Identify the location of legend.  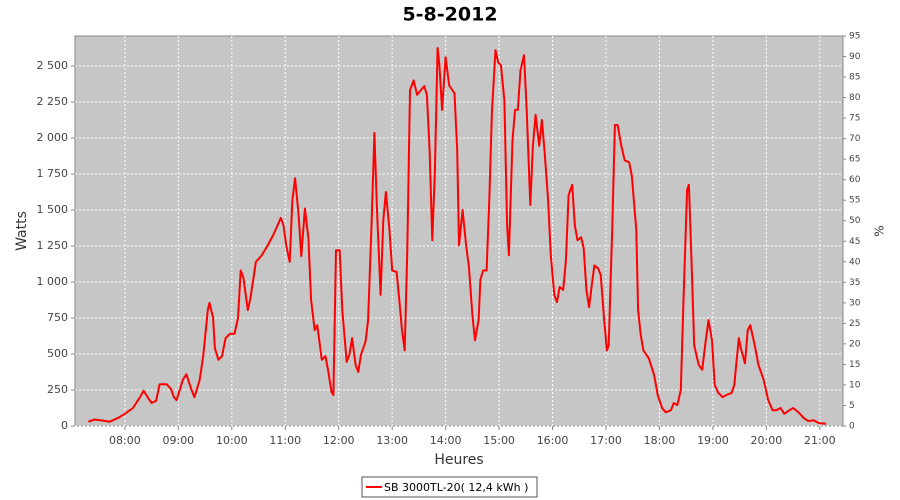
(449, 487).